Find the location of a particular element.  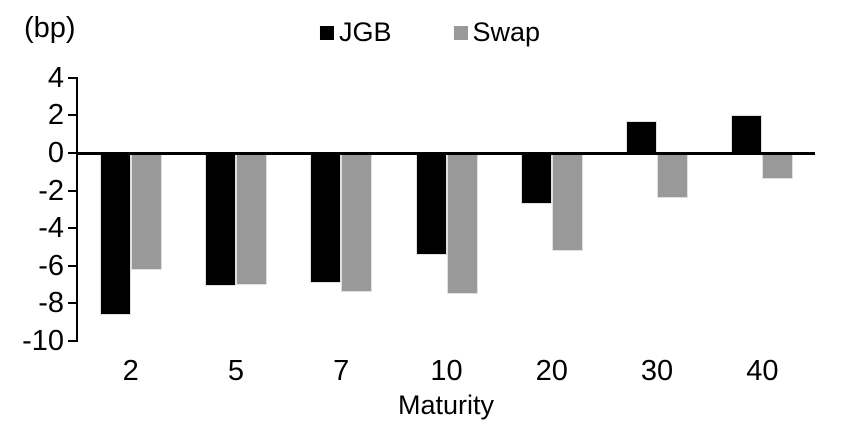

x-category-label: 30 is located at coordinates (657, 371).